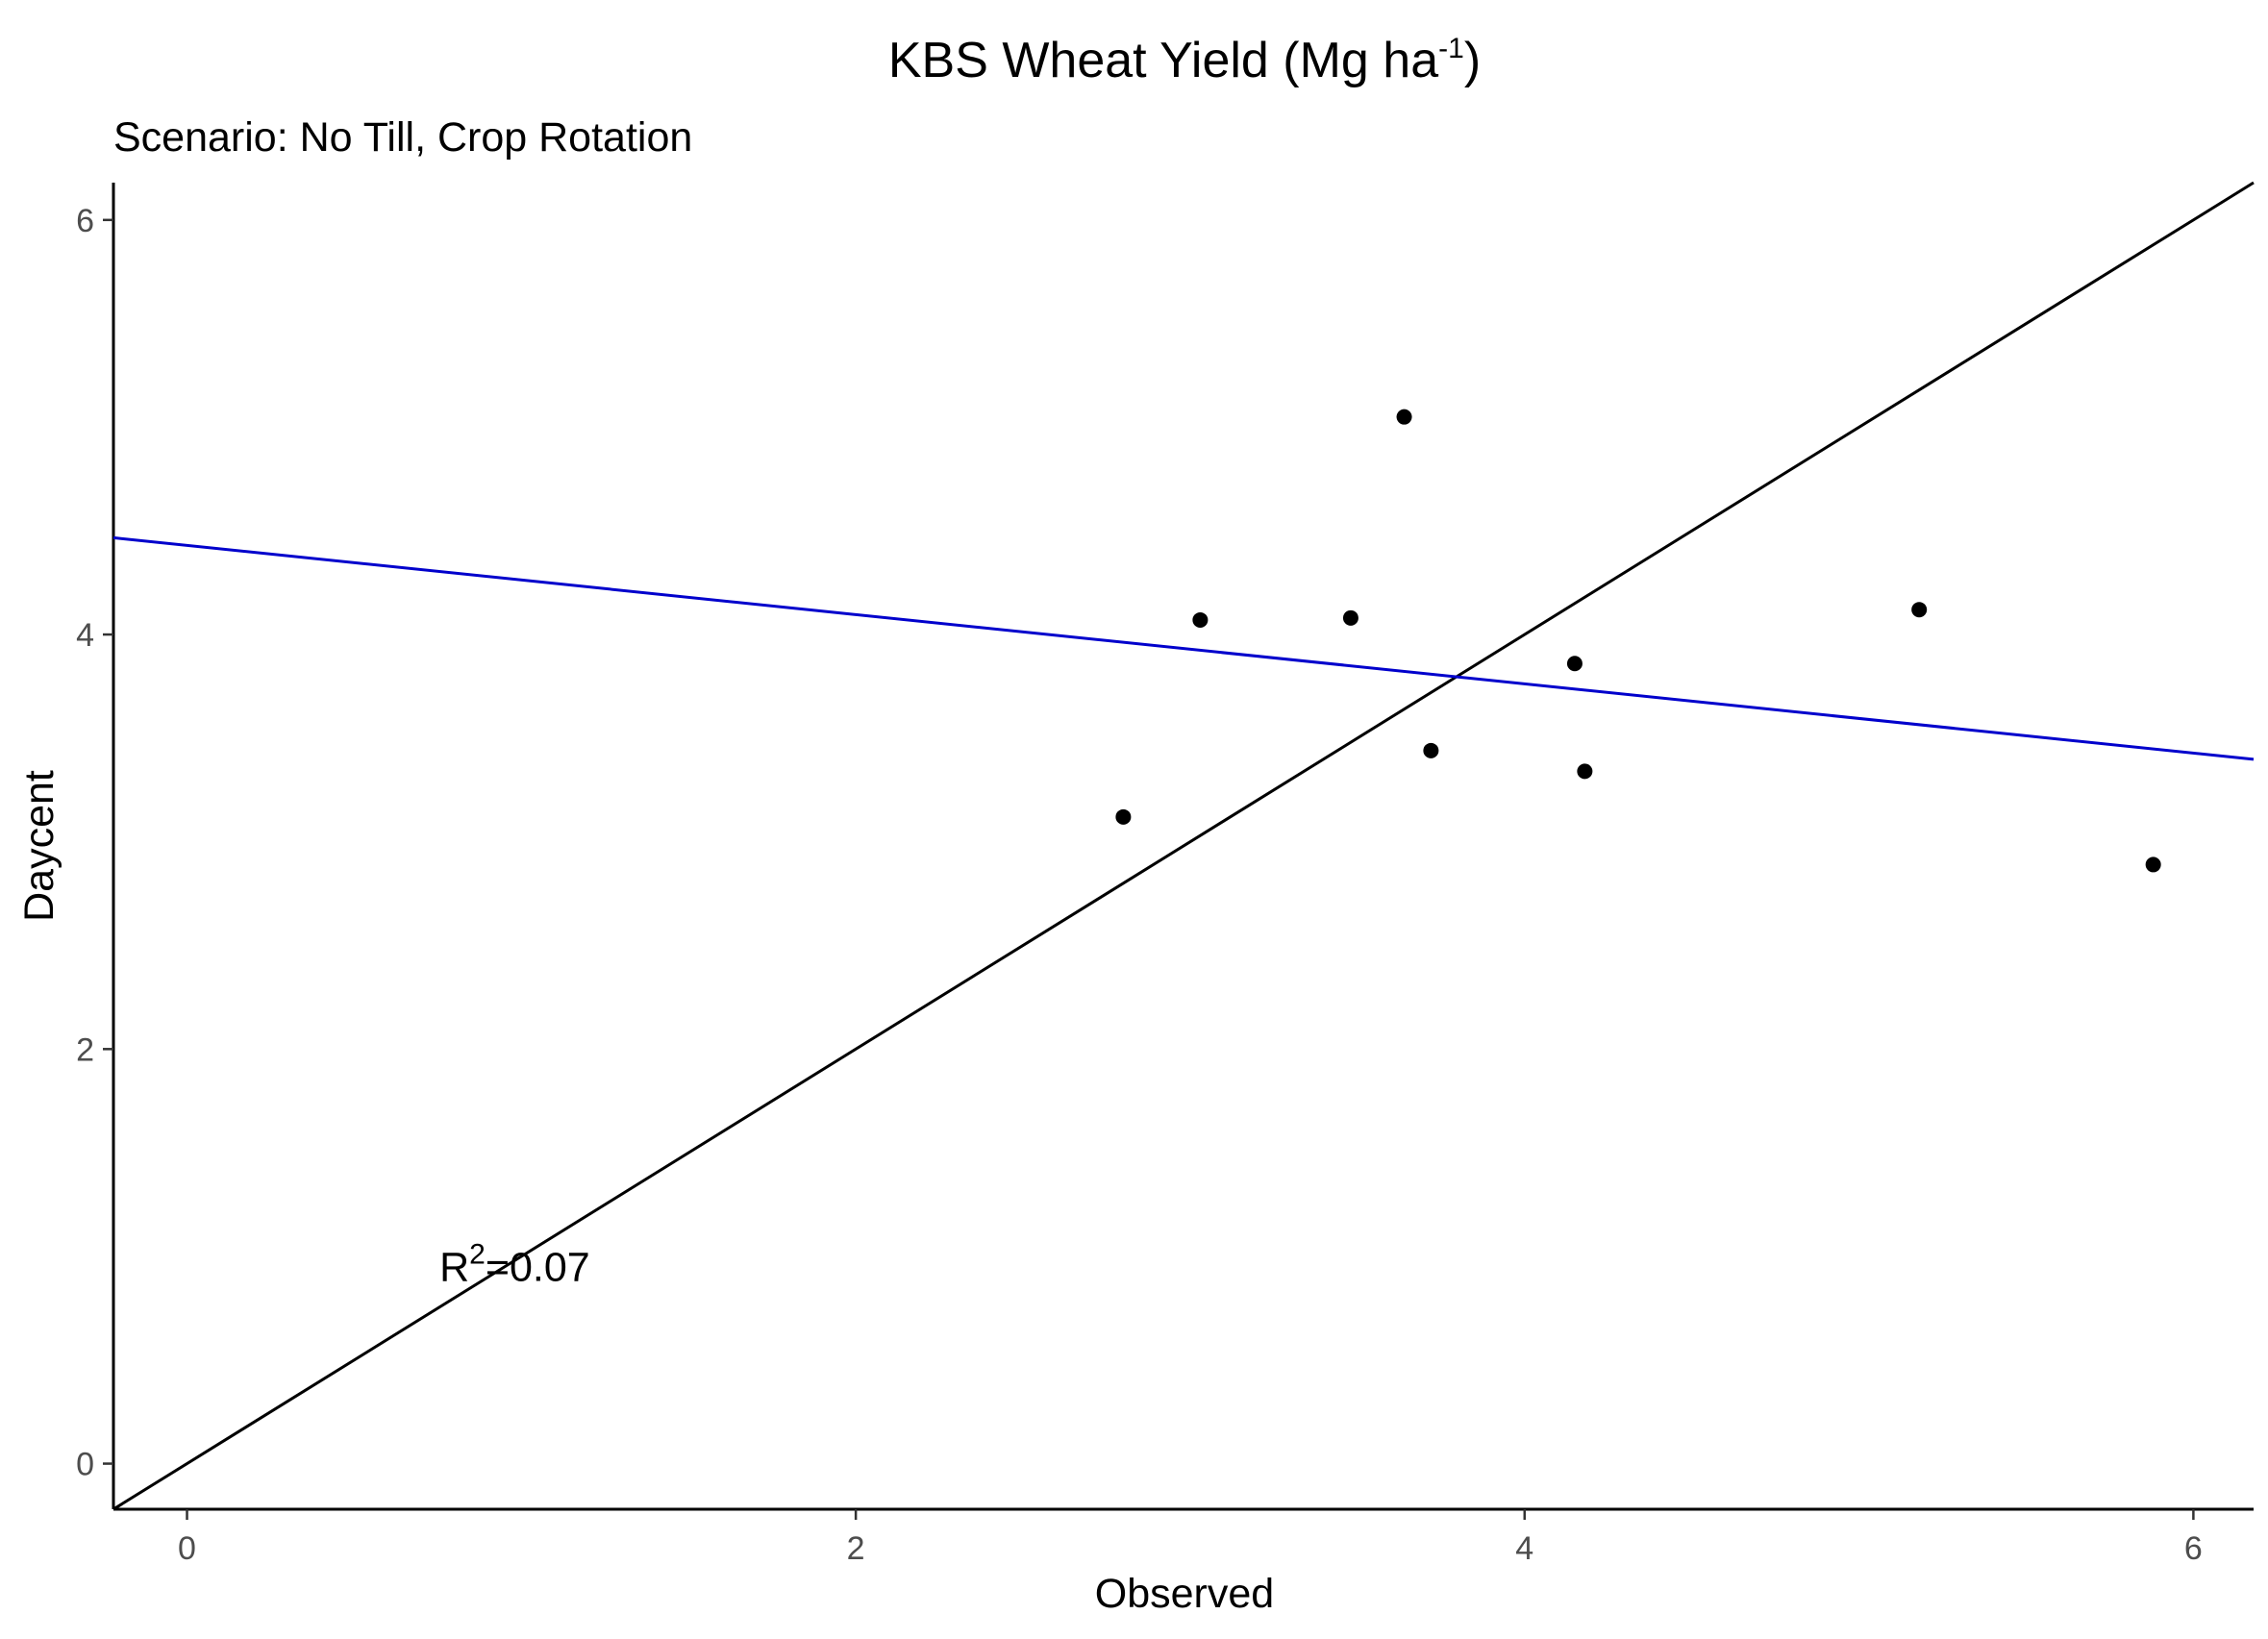 The width and height of the screenshot is (2268, 1639). Describe the element at coordinates (856, 1548) in the screenshot. I see `x-tick-label: 2` at that location.